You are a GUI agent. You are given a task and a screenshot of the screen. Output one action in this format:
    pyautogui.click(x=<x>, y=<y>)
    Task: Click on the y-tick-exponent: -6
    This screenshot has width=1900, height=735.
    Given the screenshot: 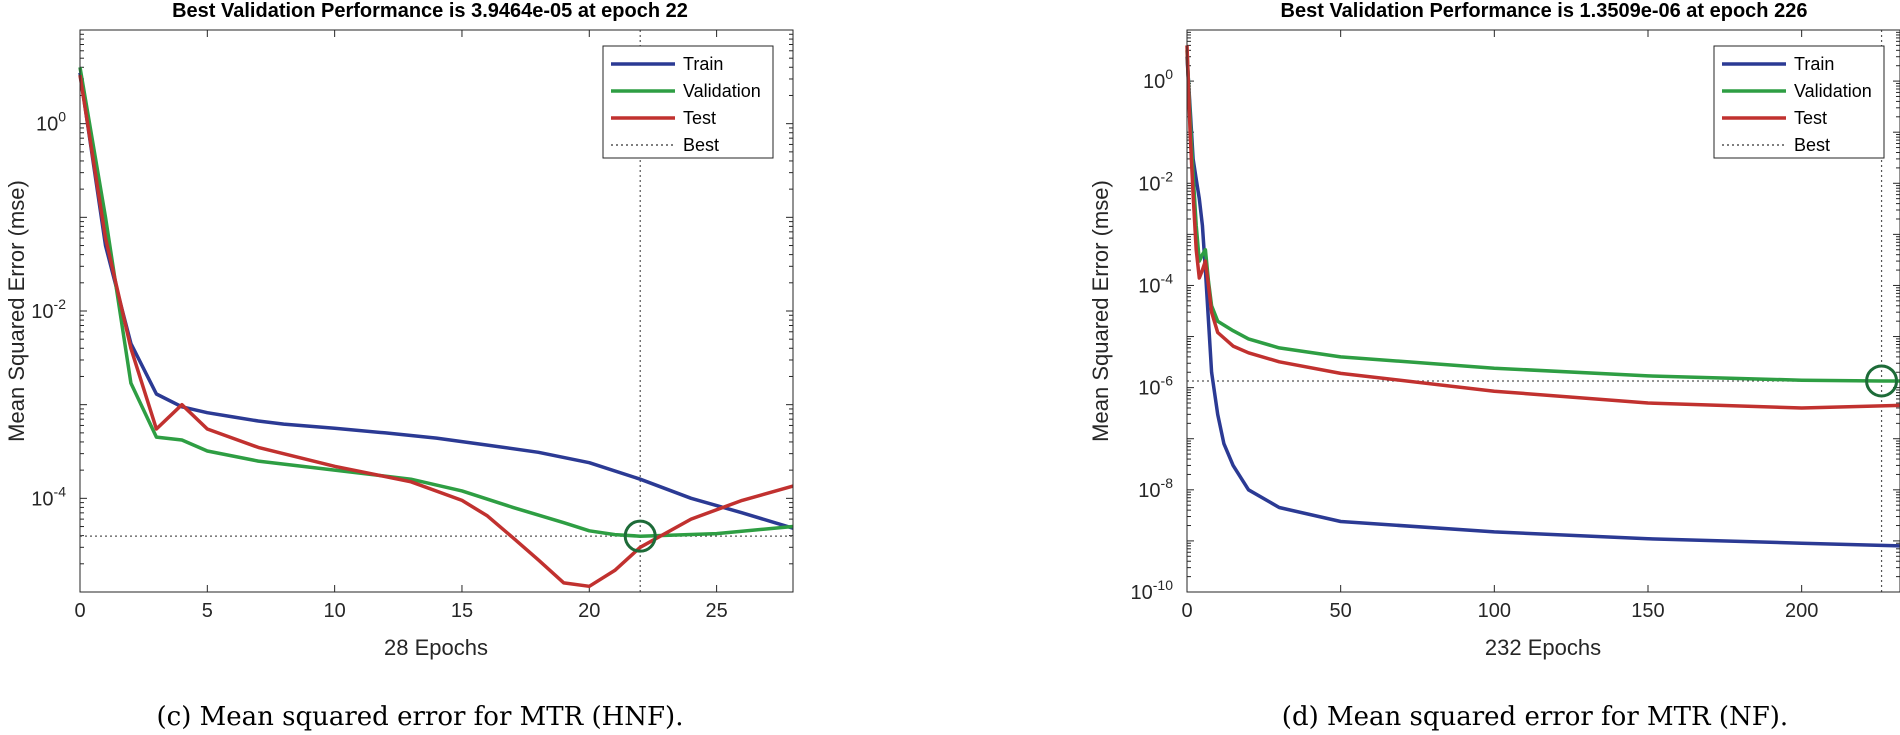 What is the action you would take?
    pyautogui.click(x=1167, y=381)
    